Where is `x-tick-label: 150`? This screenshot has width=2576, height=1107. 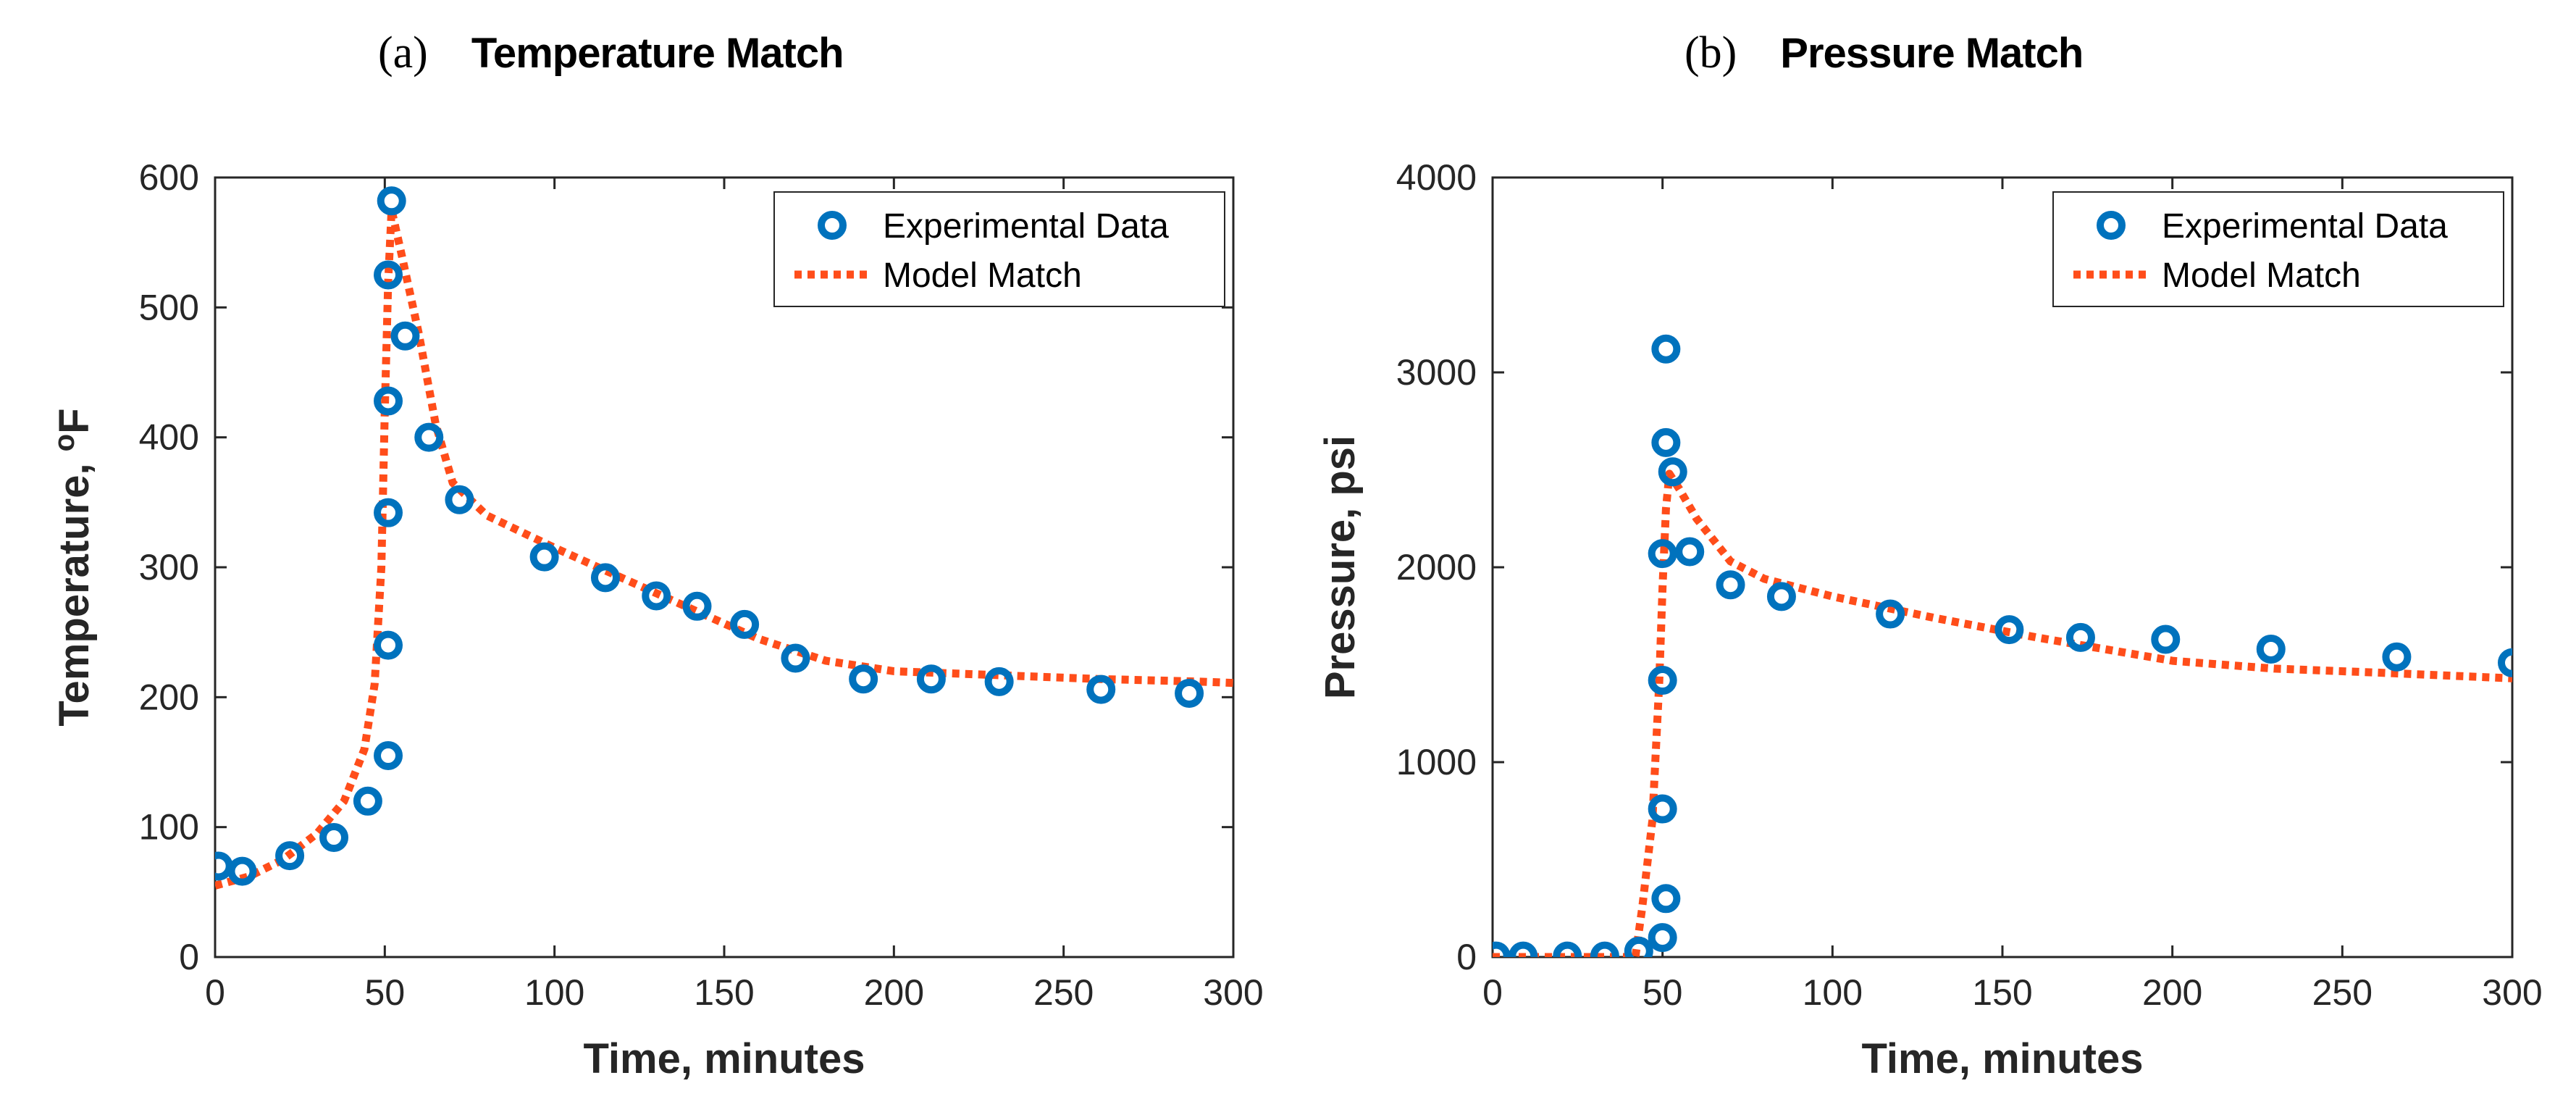
x-tick-label: 150 is located at coordinates (724, 993).